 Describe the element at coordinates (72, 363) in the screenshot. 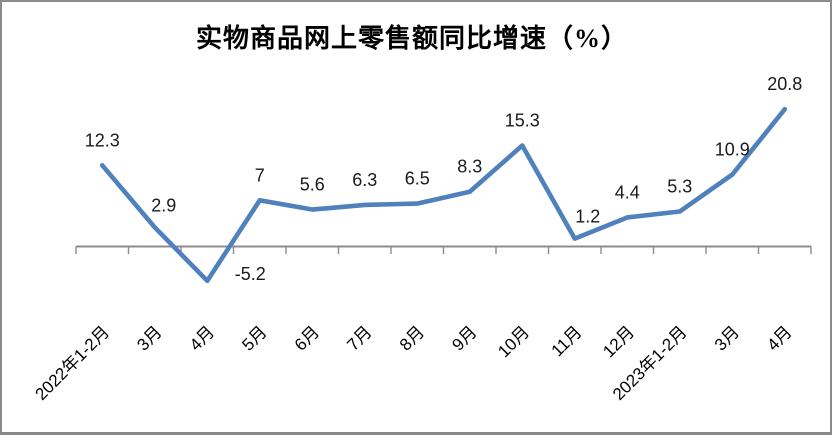

I see `x-axis-category-label: 2022年1-2月` at that location.